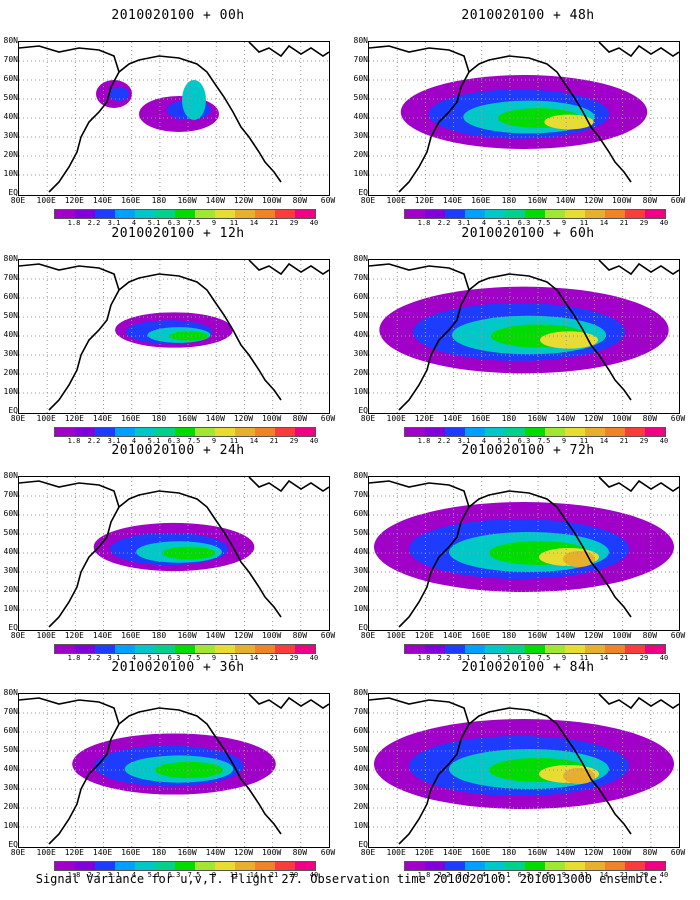  I want to click on longitude-label: 120W, so click(243, 418).